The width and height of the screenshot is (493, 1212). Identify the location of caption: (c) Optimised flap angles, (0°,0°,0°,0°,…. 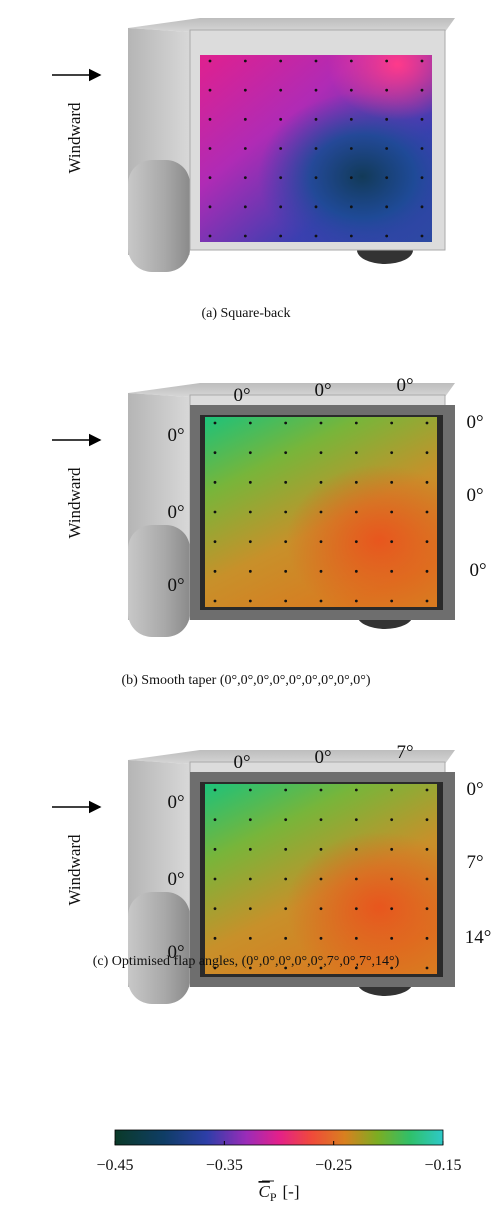
(246, 961).